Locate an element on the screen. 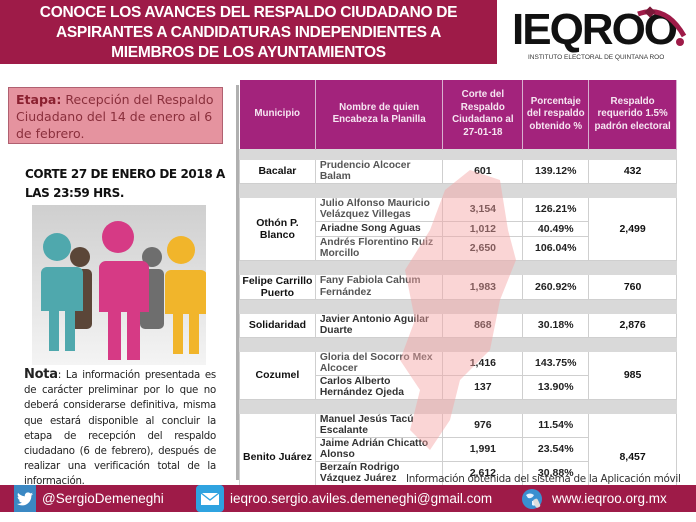 This screenshot has width=696, height=522. nombre-cell: Javier Antonio Aguilar Duarte is located at coordinates (379, 325).